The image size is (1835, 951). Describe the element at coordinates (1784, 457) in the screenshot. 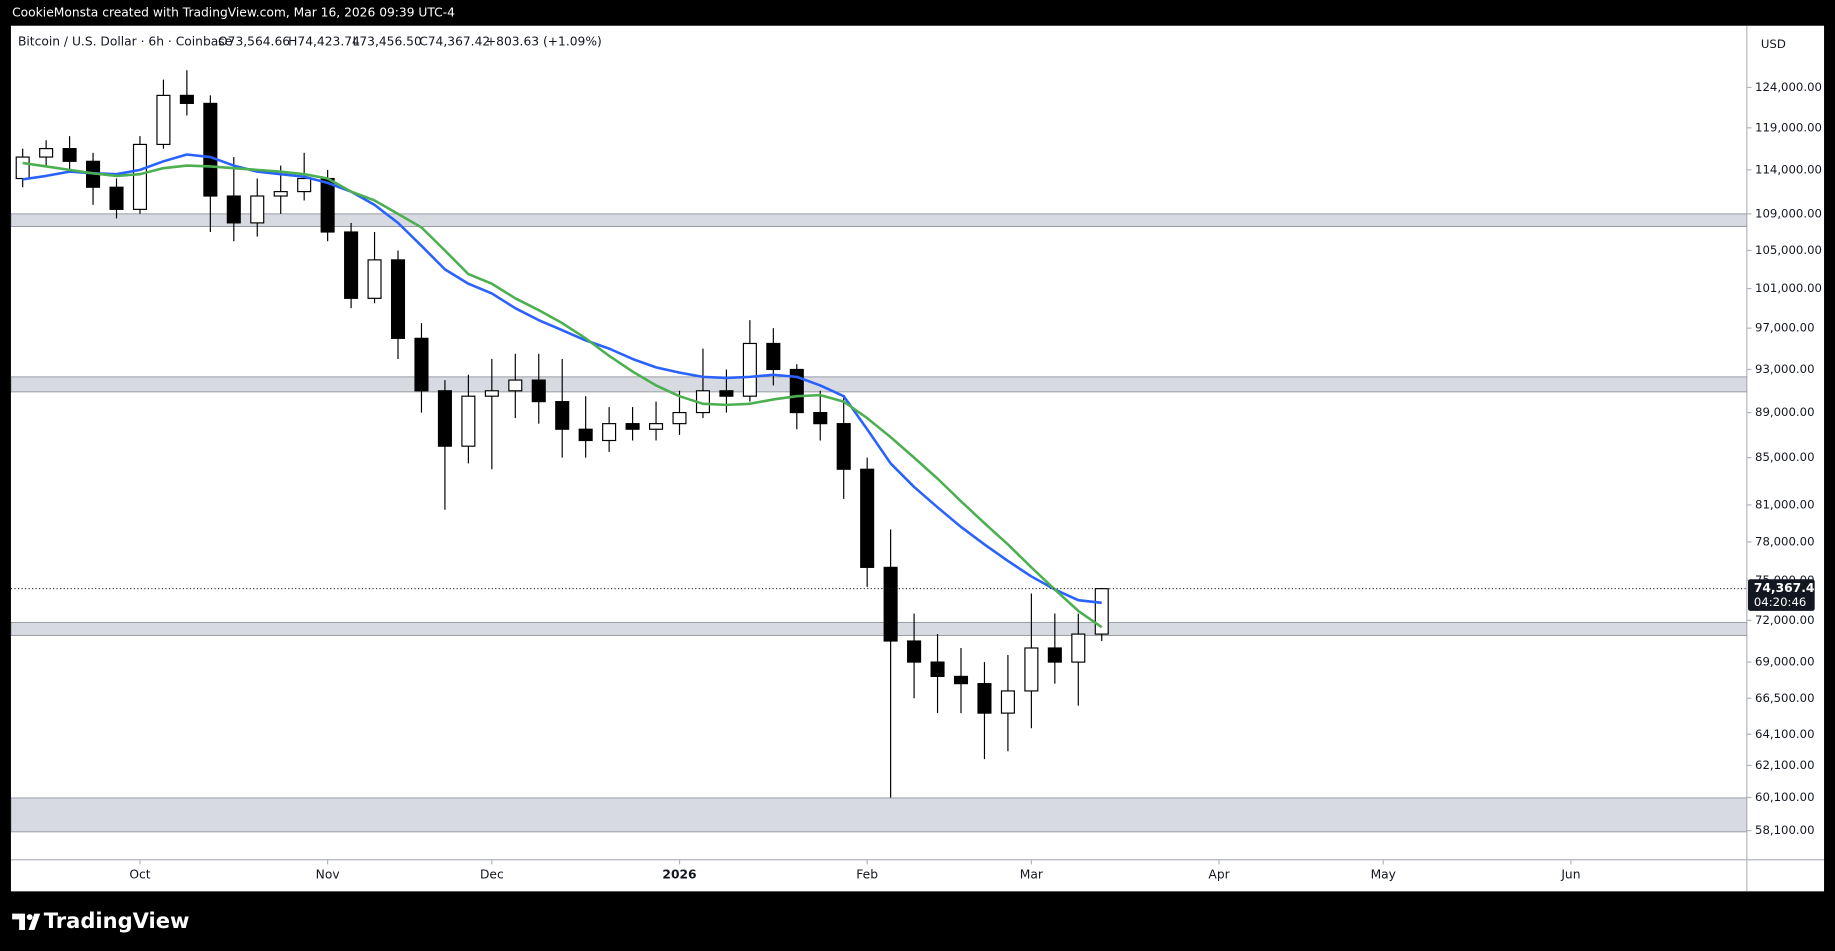

I see `y-tick-label: 85,000.00` at that location.